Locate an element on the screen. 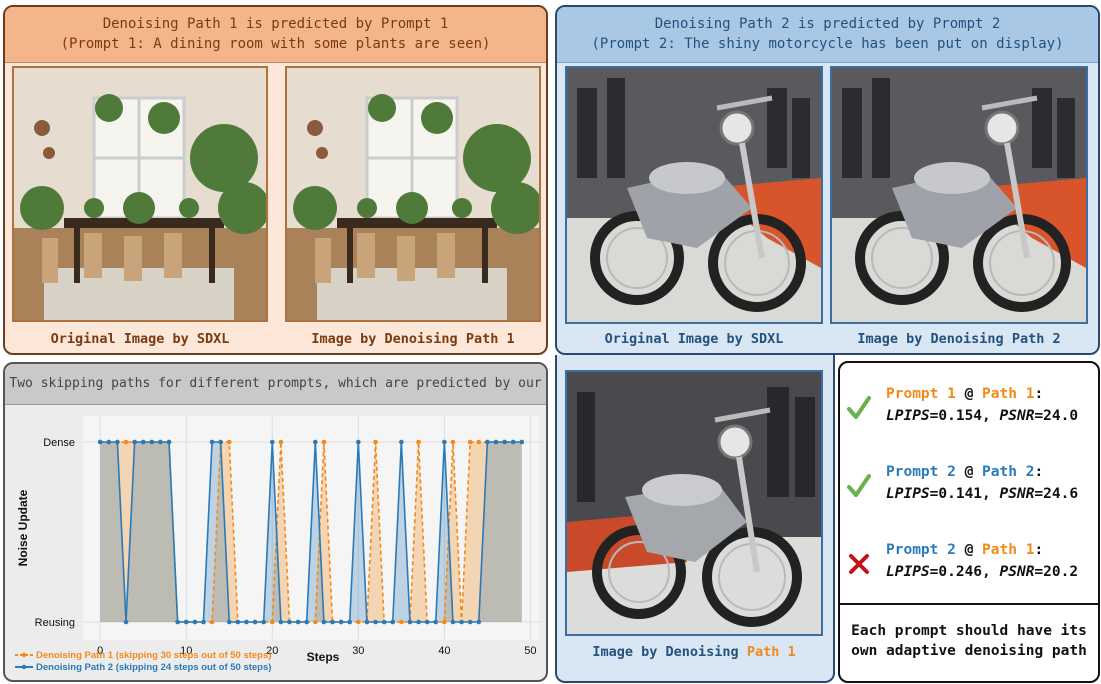 Image resolution: width=1101 pixels, height=684 pixels. caption-denoising-path2: Image by Denoising Path 2 is located at coordinates (959, 339).